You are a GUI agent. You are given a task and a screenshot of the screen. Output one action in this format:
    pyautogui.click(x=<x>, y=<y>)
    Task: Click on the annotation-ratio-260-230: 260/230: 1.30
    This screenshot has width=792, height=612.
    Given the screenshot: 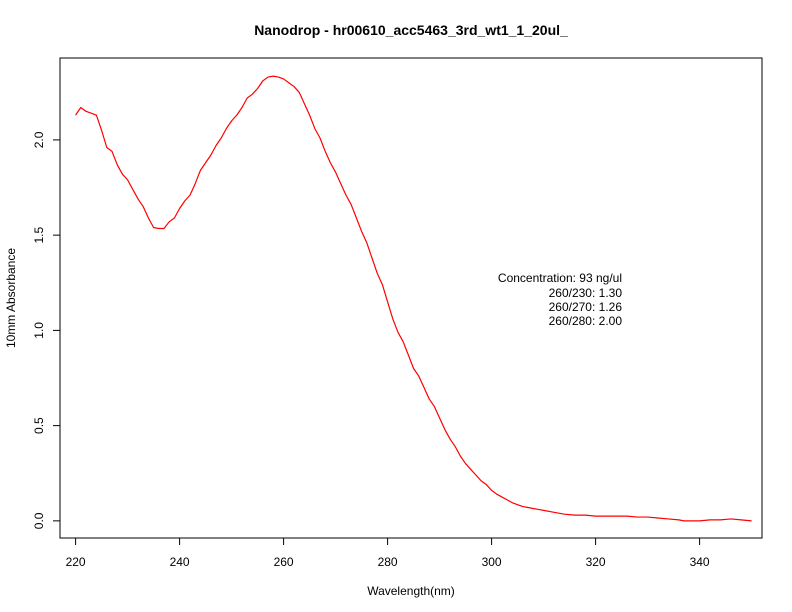 What is the action you would take?
    pyautogui.click(x=586, y=293)
    